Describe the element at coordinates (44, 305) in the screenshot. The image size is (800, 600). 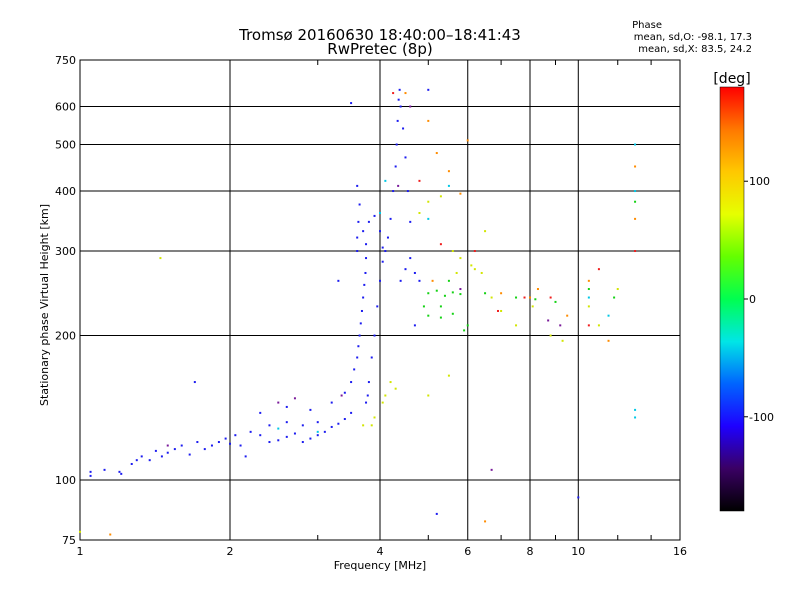
I see `y-axis-label: Stationary phase Virtual Height [km]` at that location.